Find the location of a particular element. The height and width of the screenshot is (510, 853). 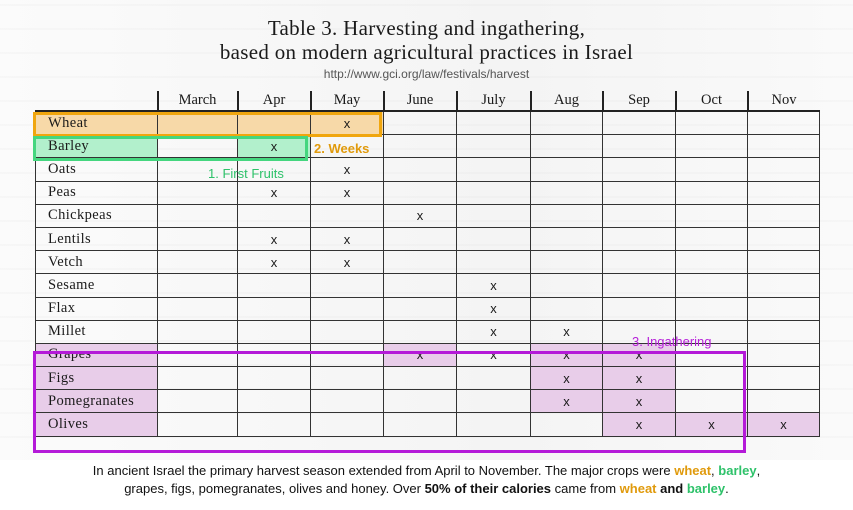

crop-name-cell: Grapes is located at coordinates (96, 355).